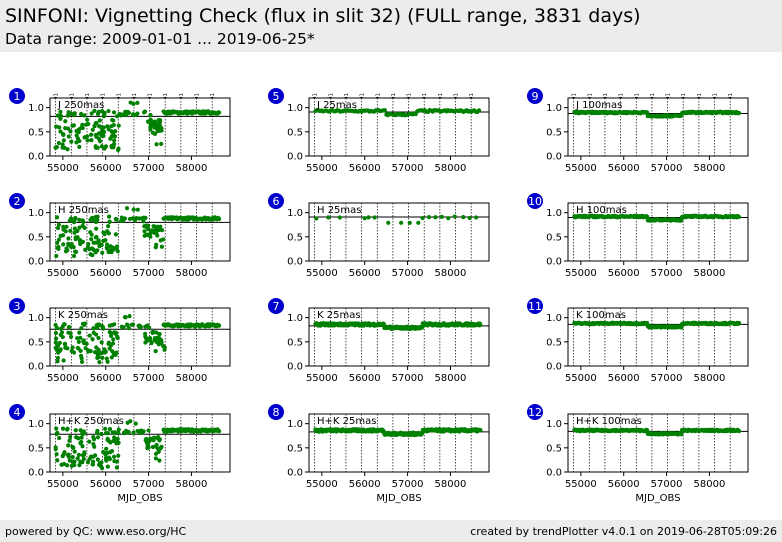 This screenshot has width=782, height=542. What do you see at coordinates (339, 315) in the screenshot?
I see `panel-label: K 25mas` at bounding box center [339, 315].